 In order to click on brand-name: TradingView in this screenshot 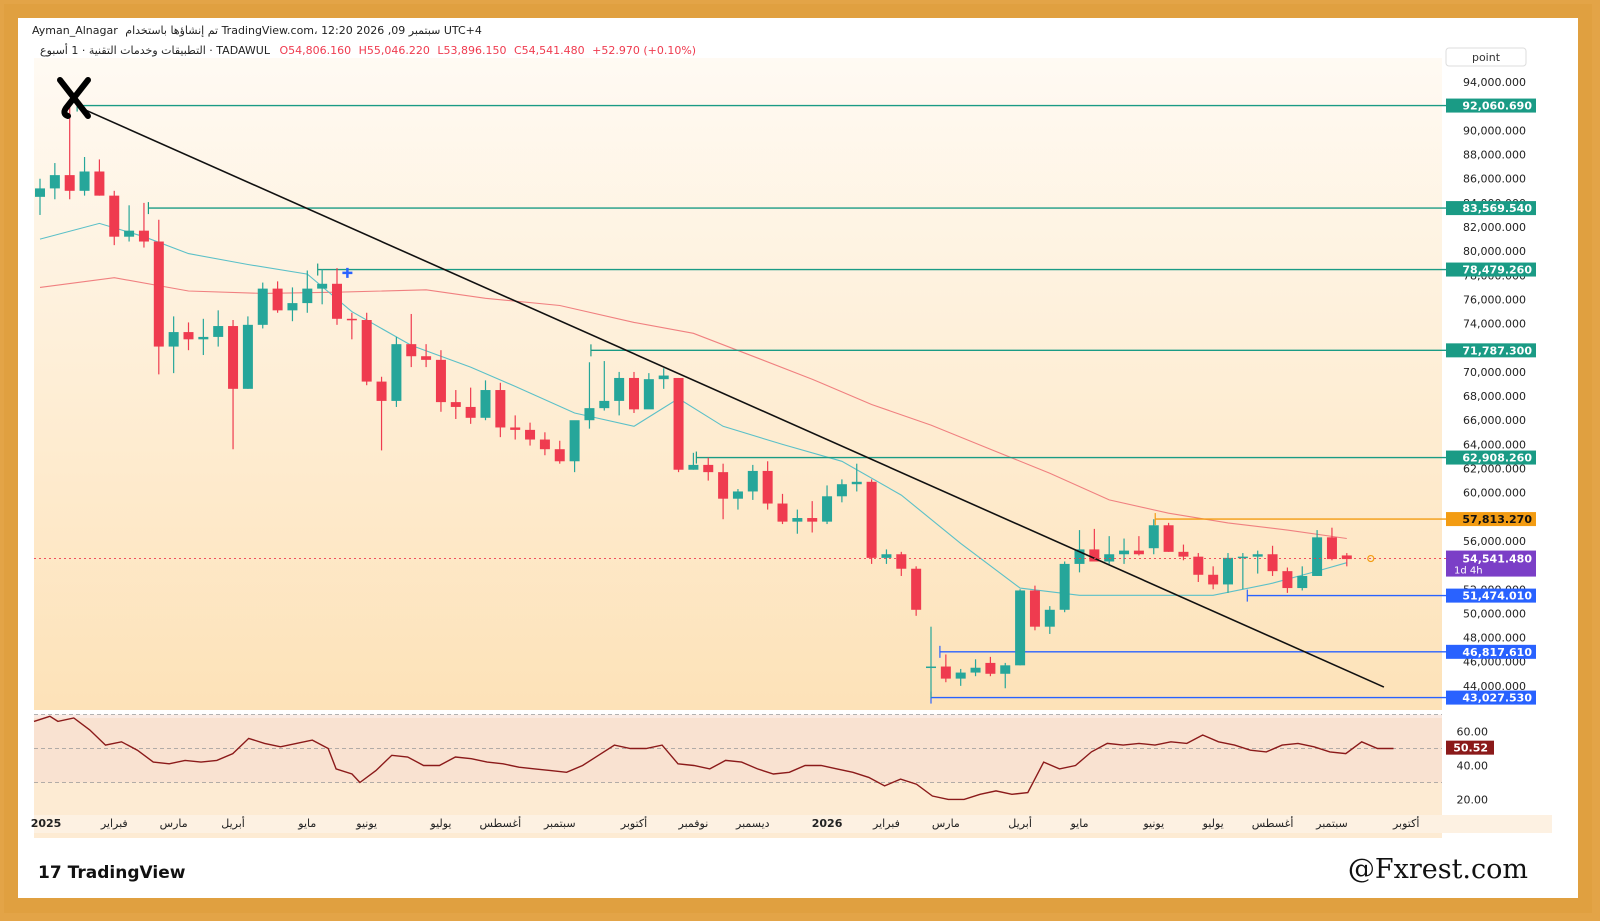, I will do `click(126, 873)`.